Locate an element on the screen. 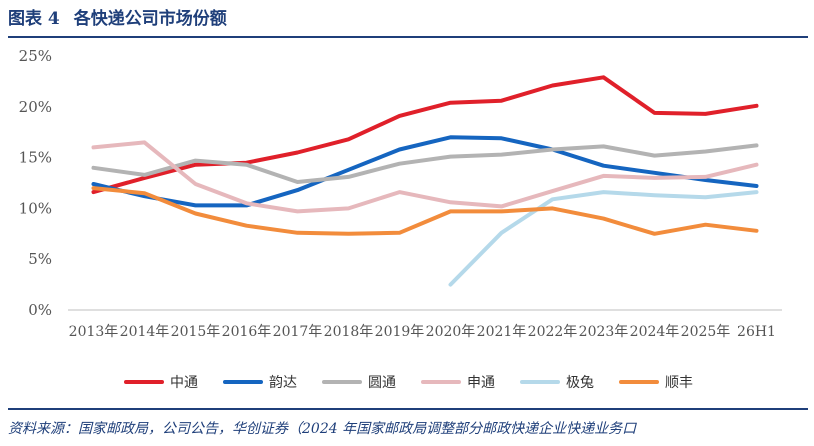  x-tick-label: 2015年 is located at coordinates (196, 332).